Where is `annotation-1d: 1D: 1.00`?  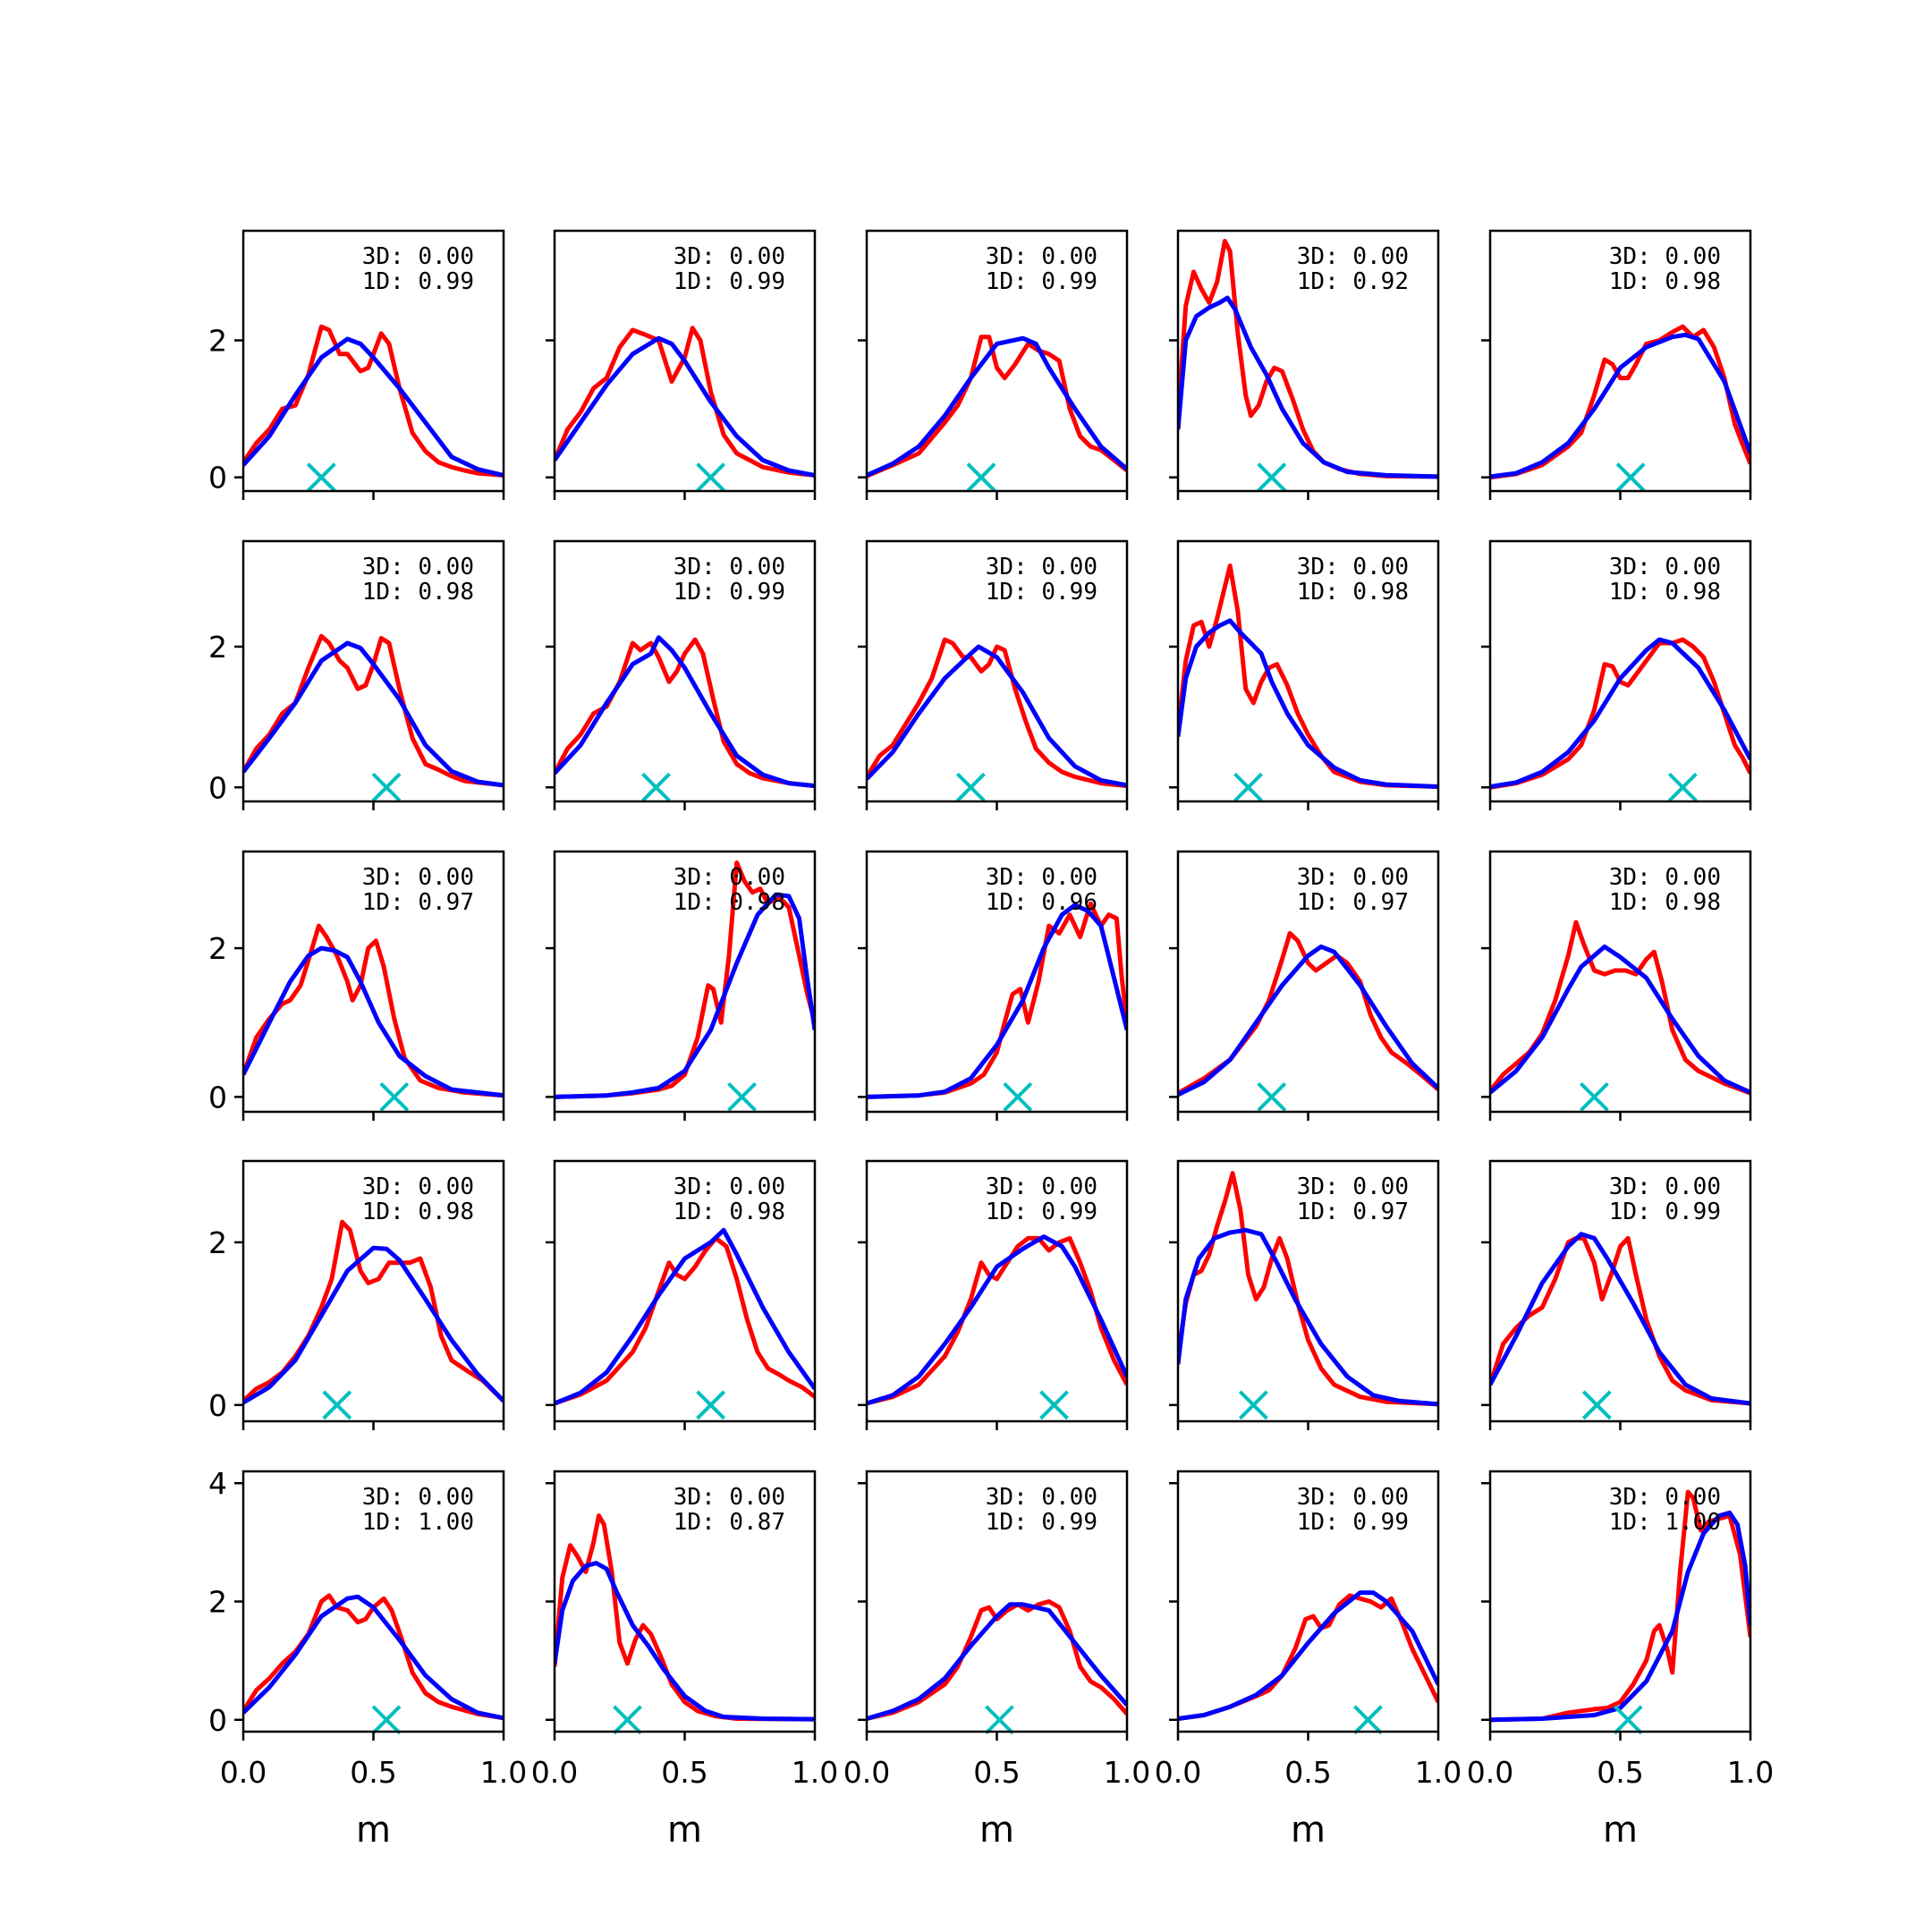
annotation-1d: 1D: 1.00 is located at coordinates (418, 1522).